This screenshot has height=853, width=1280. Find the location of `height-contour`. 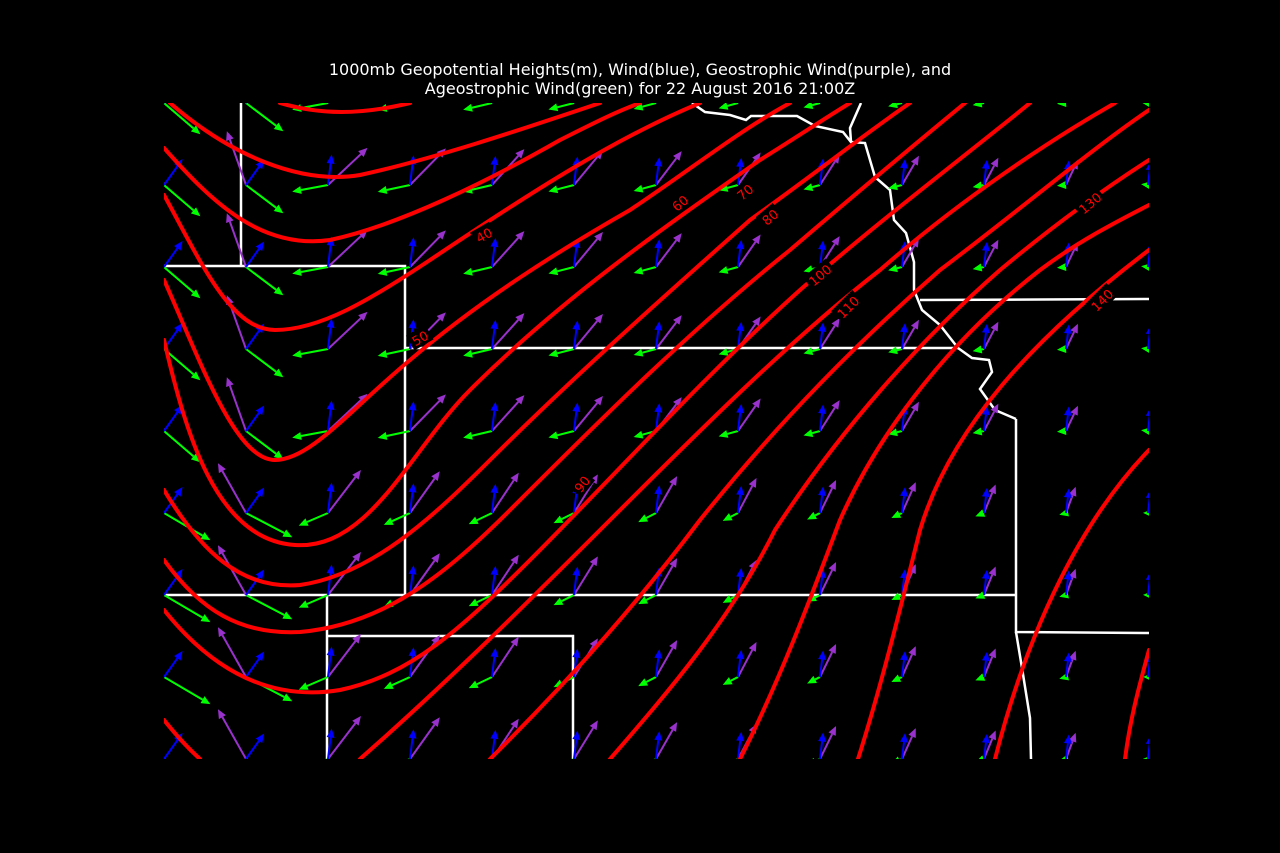

height-contour is located at coordinates (403, 173).